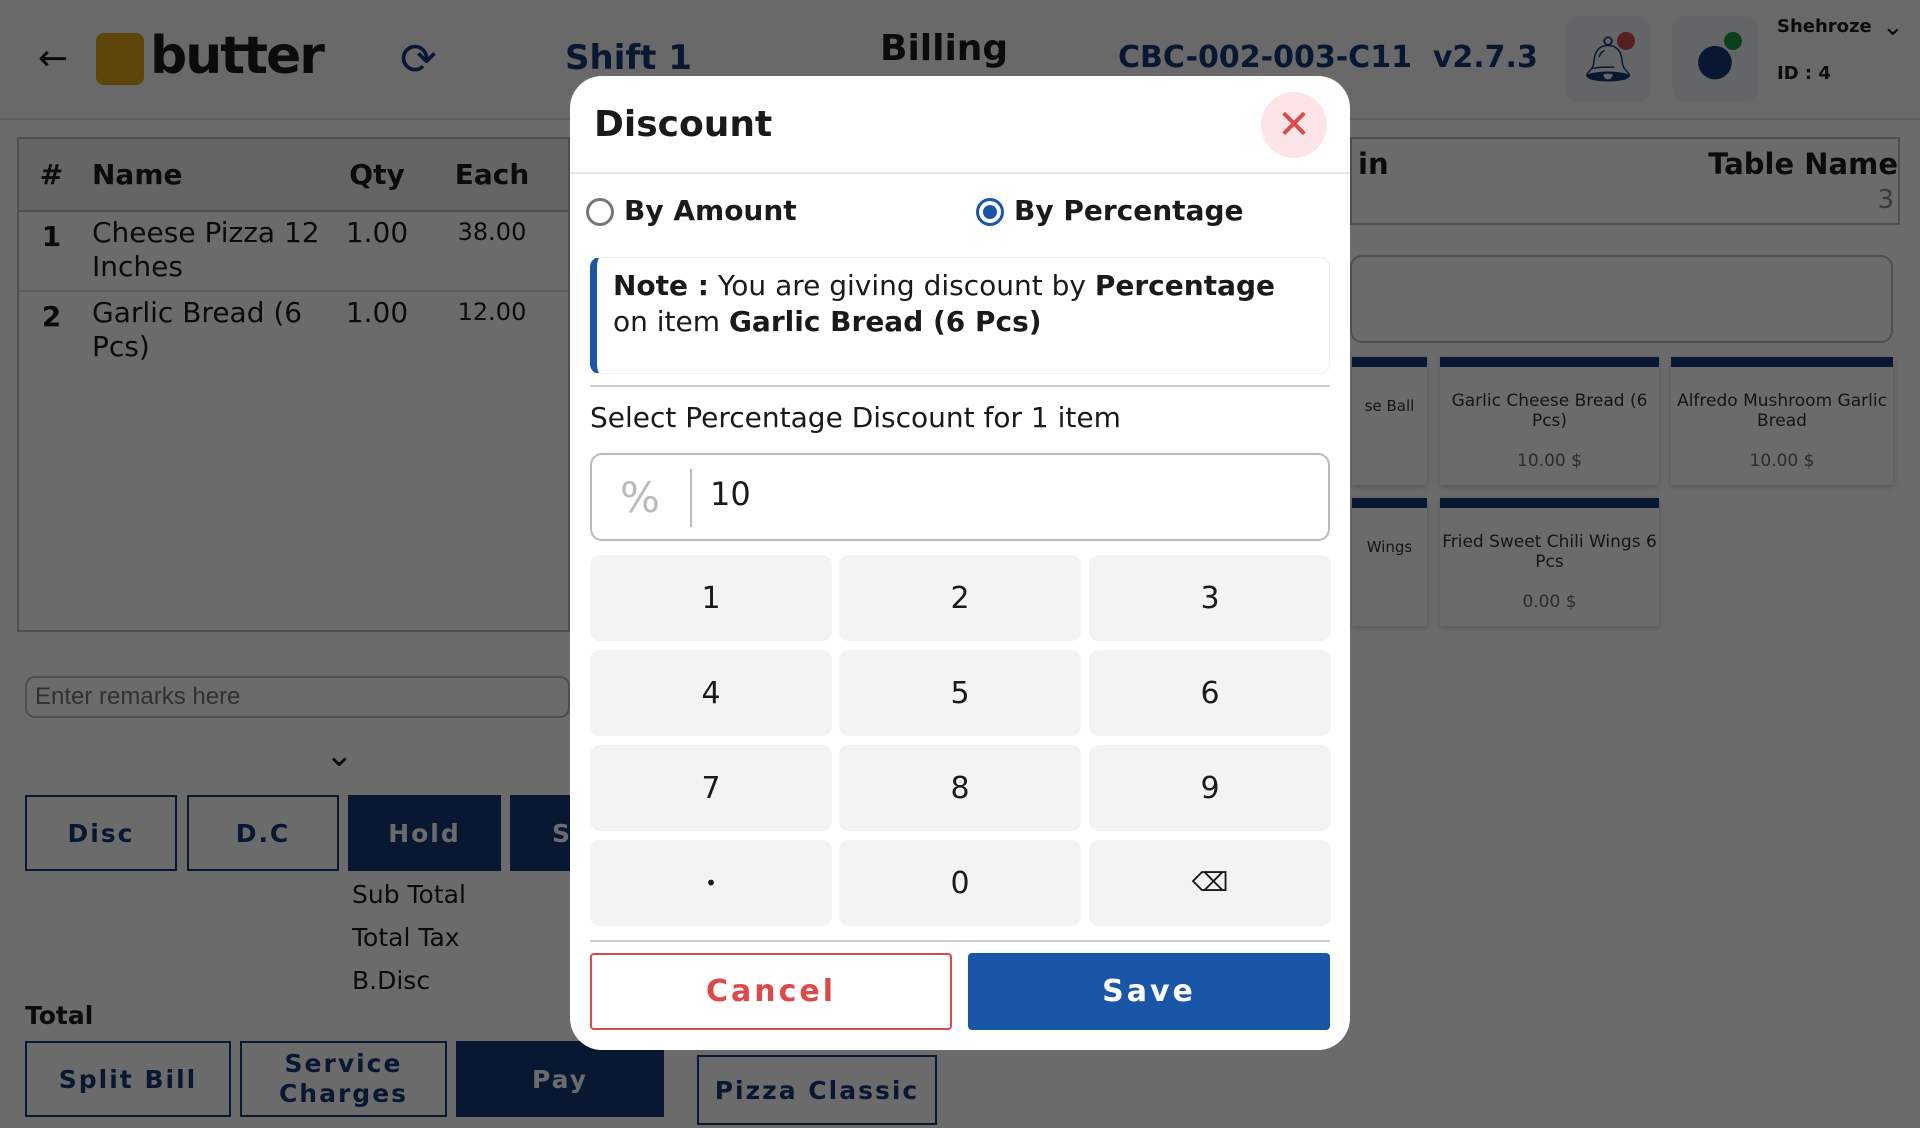 This screenshot has height=1128, width=1920. I want to click on table-row: 2 Garlic Bread (6 Pcs) 1.00 12.00, so click(284, 329).